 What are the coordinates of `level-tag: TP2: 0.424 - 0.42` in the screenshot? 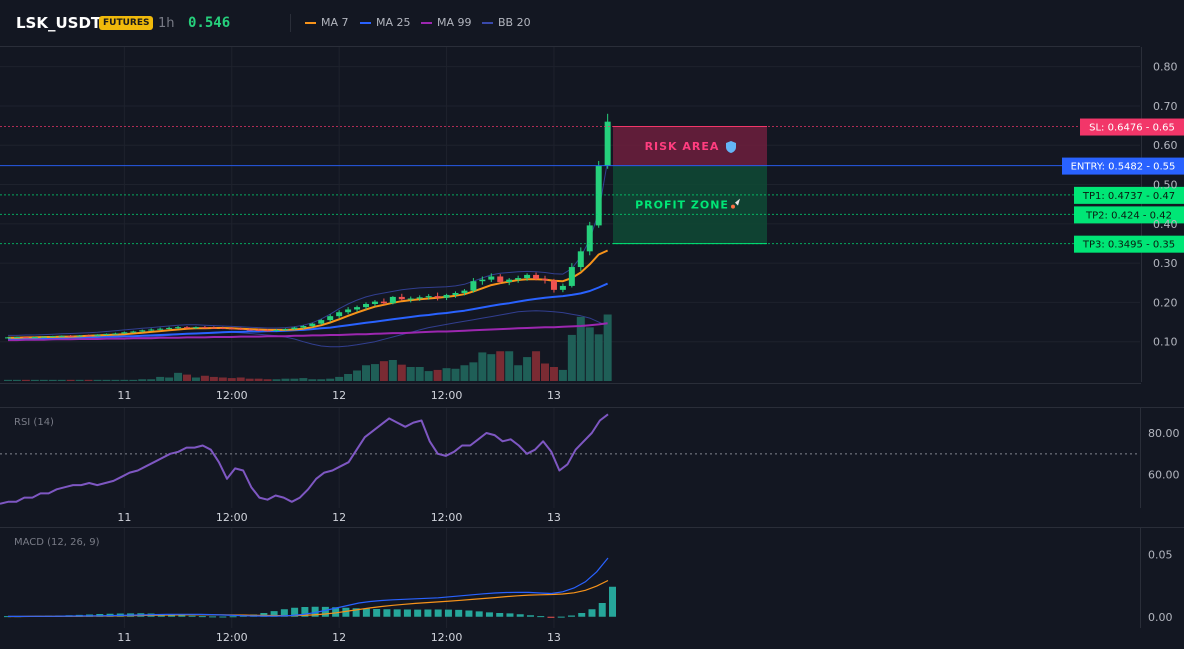 It's located at (1129, 215).